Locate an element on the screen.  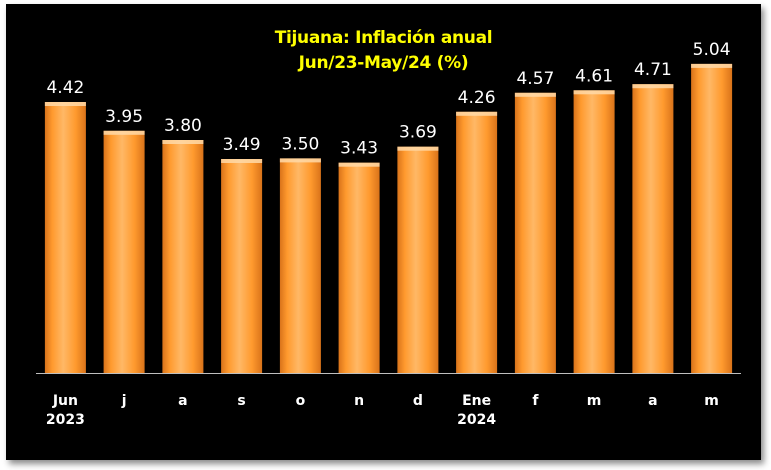
data-label-3: 3.49 is located at coordinates (242, 145).